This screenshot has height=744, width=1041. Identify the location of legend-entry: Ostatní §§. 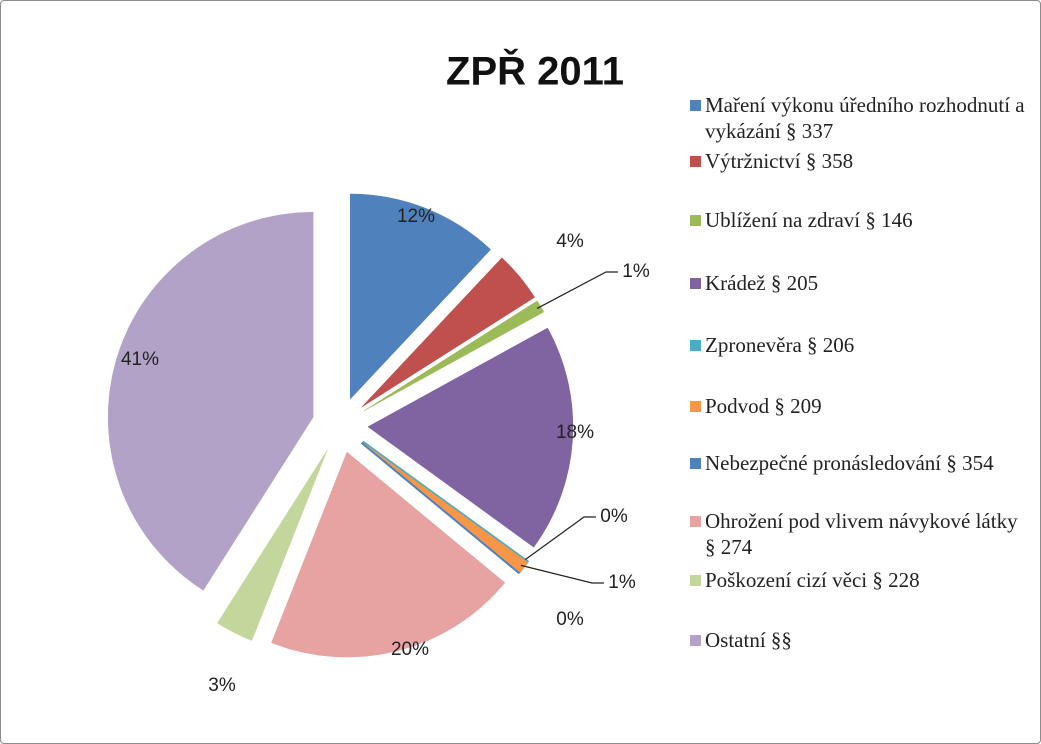
(857, 640).